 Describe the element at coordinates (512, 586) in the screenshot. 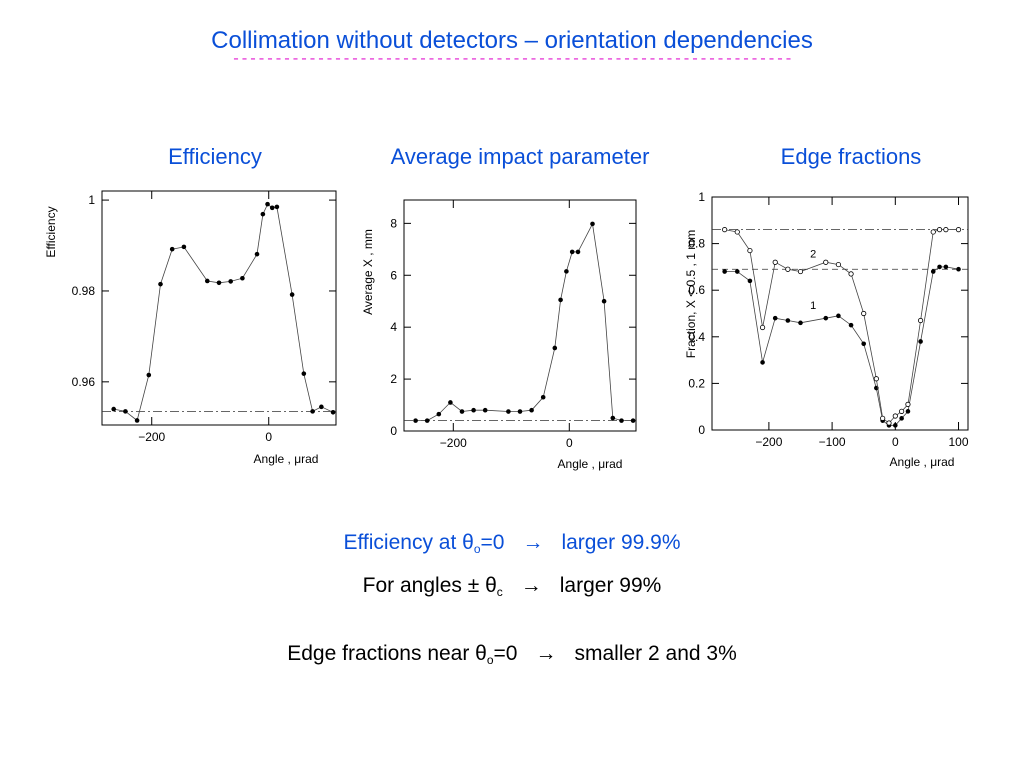

I see `text-line-angles: For angles ± θc → larger 99%` at that location.